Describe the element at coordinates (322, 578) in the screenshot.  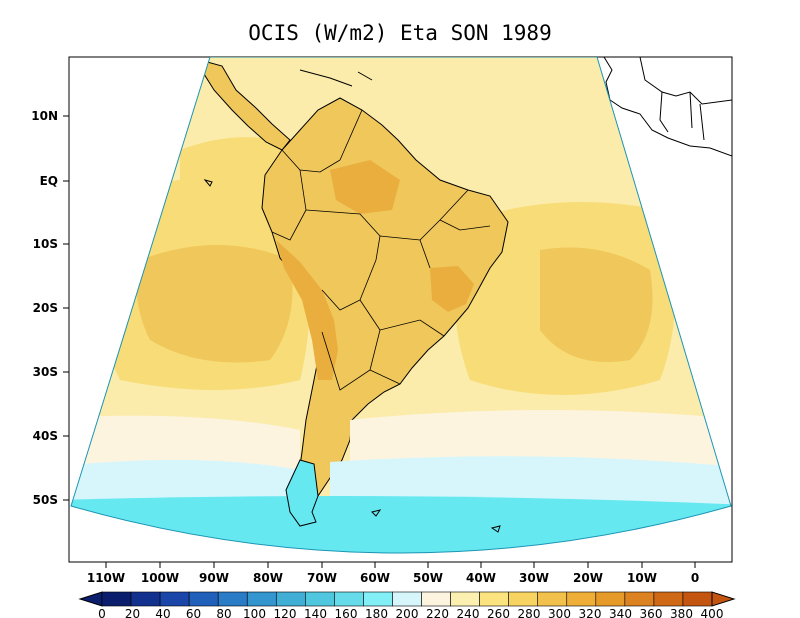
I see `lon-label-70w: 70W` at that location.